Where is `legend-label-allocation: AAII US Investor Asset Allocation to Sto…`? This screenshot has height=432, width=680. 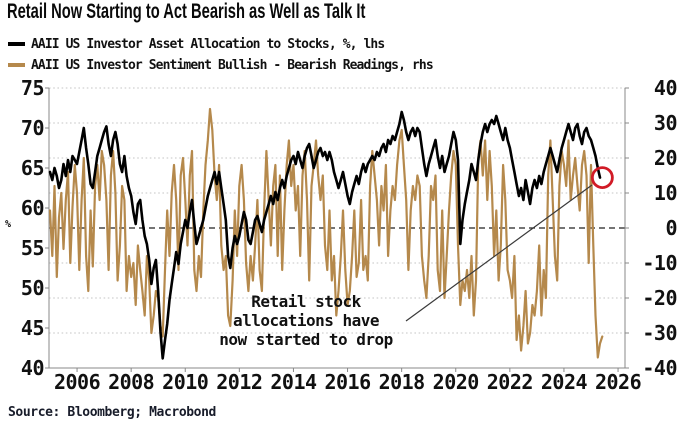
legend-label-allocation: AAII US Investor Asset Allocation to Sto… is located at coordinates (208, 44).